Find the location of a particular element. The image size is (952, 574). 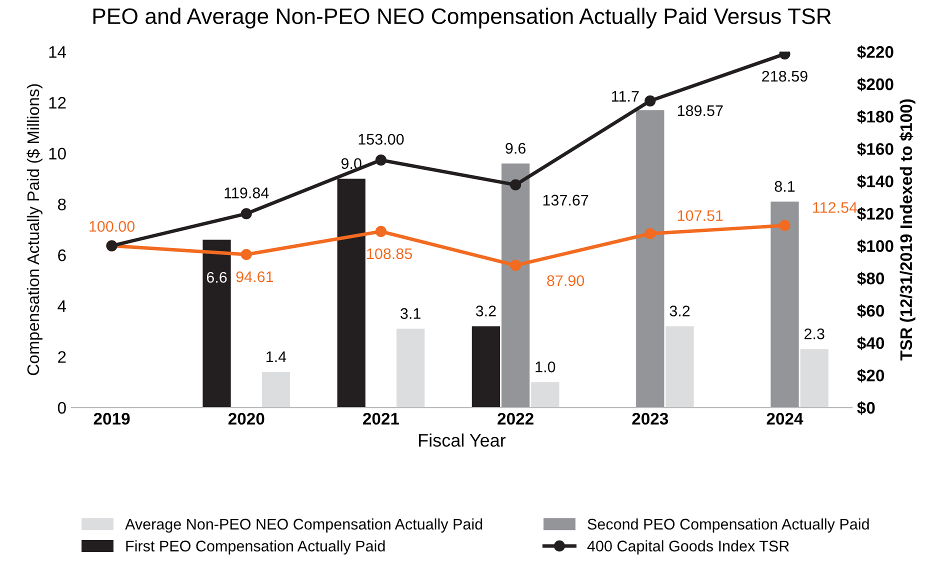

chart-title: PEO and Average Non-PEO NEO Compensation Actually Paid Versus TSR is located at coordinates (462, 18).